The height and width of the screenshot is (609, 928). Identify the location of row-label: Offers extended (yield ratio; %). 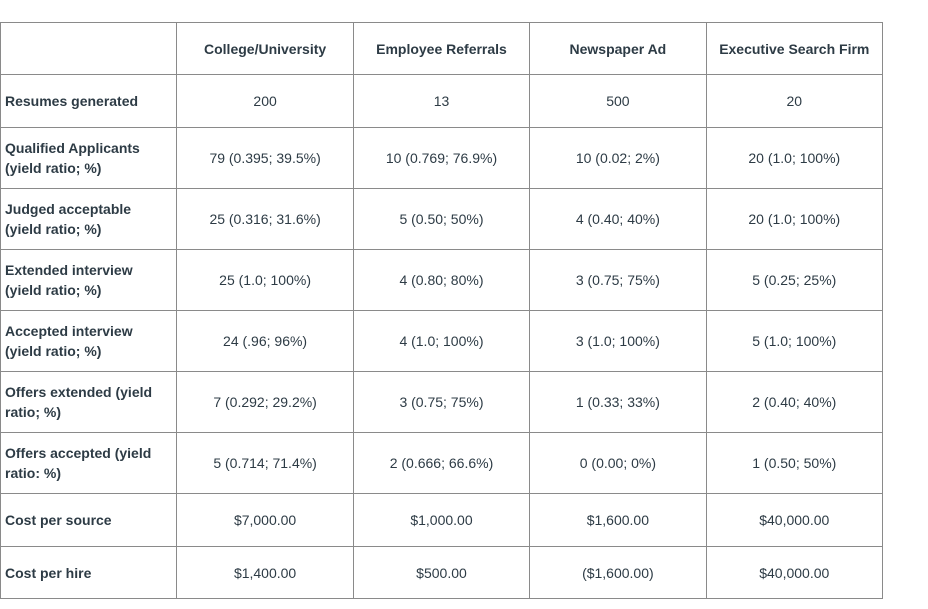
(89, 402).